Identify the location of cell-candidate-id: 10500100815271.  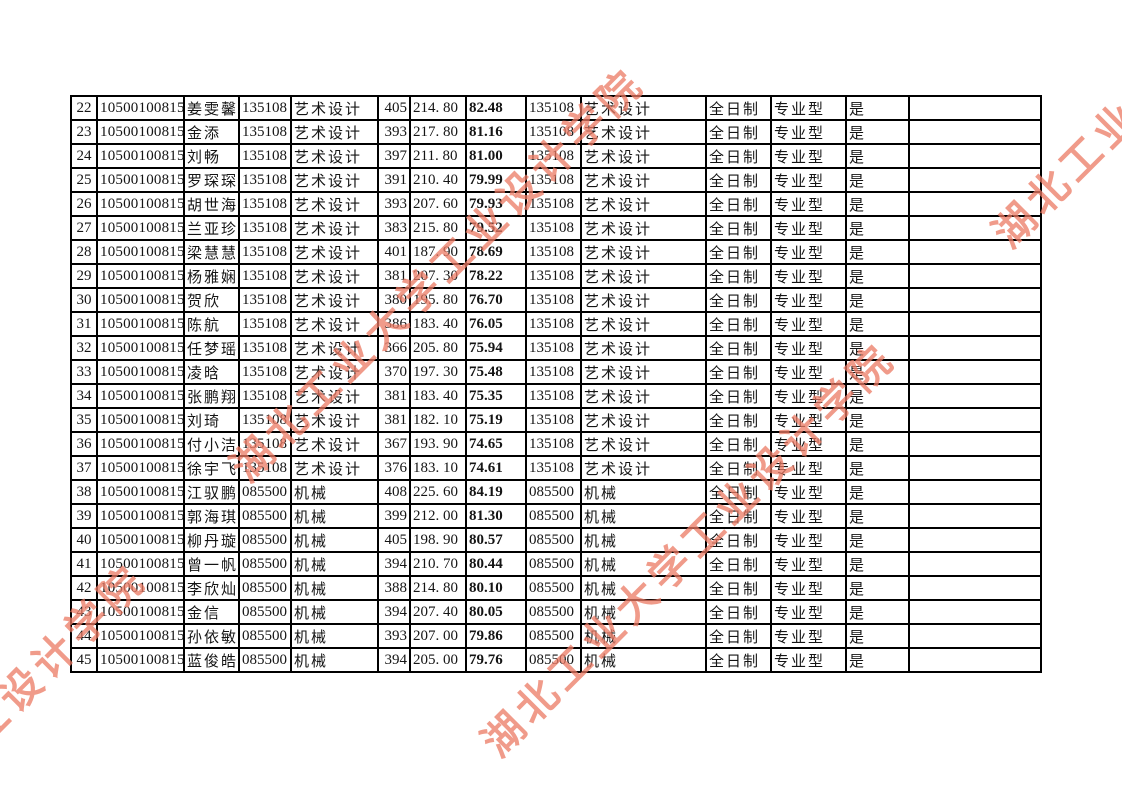
(140, 204).